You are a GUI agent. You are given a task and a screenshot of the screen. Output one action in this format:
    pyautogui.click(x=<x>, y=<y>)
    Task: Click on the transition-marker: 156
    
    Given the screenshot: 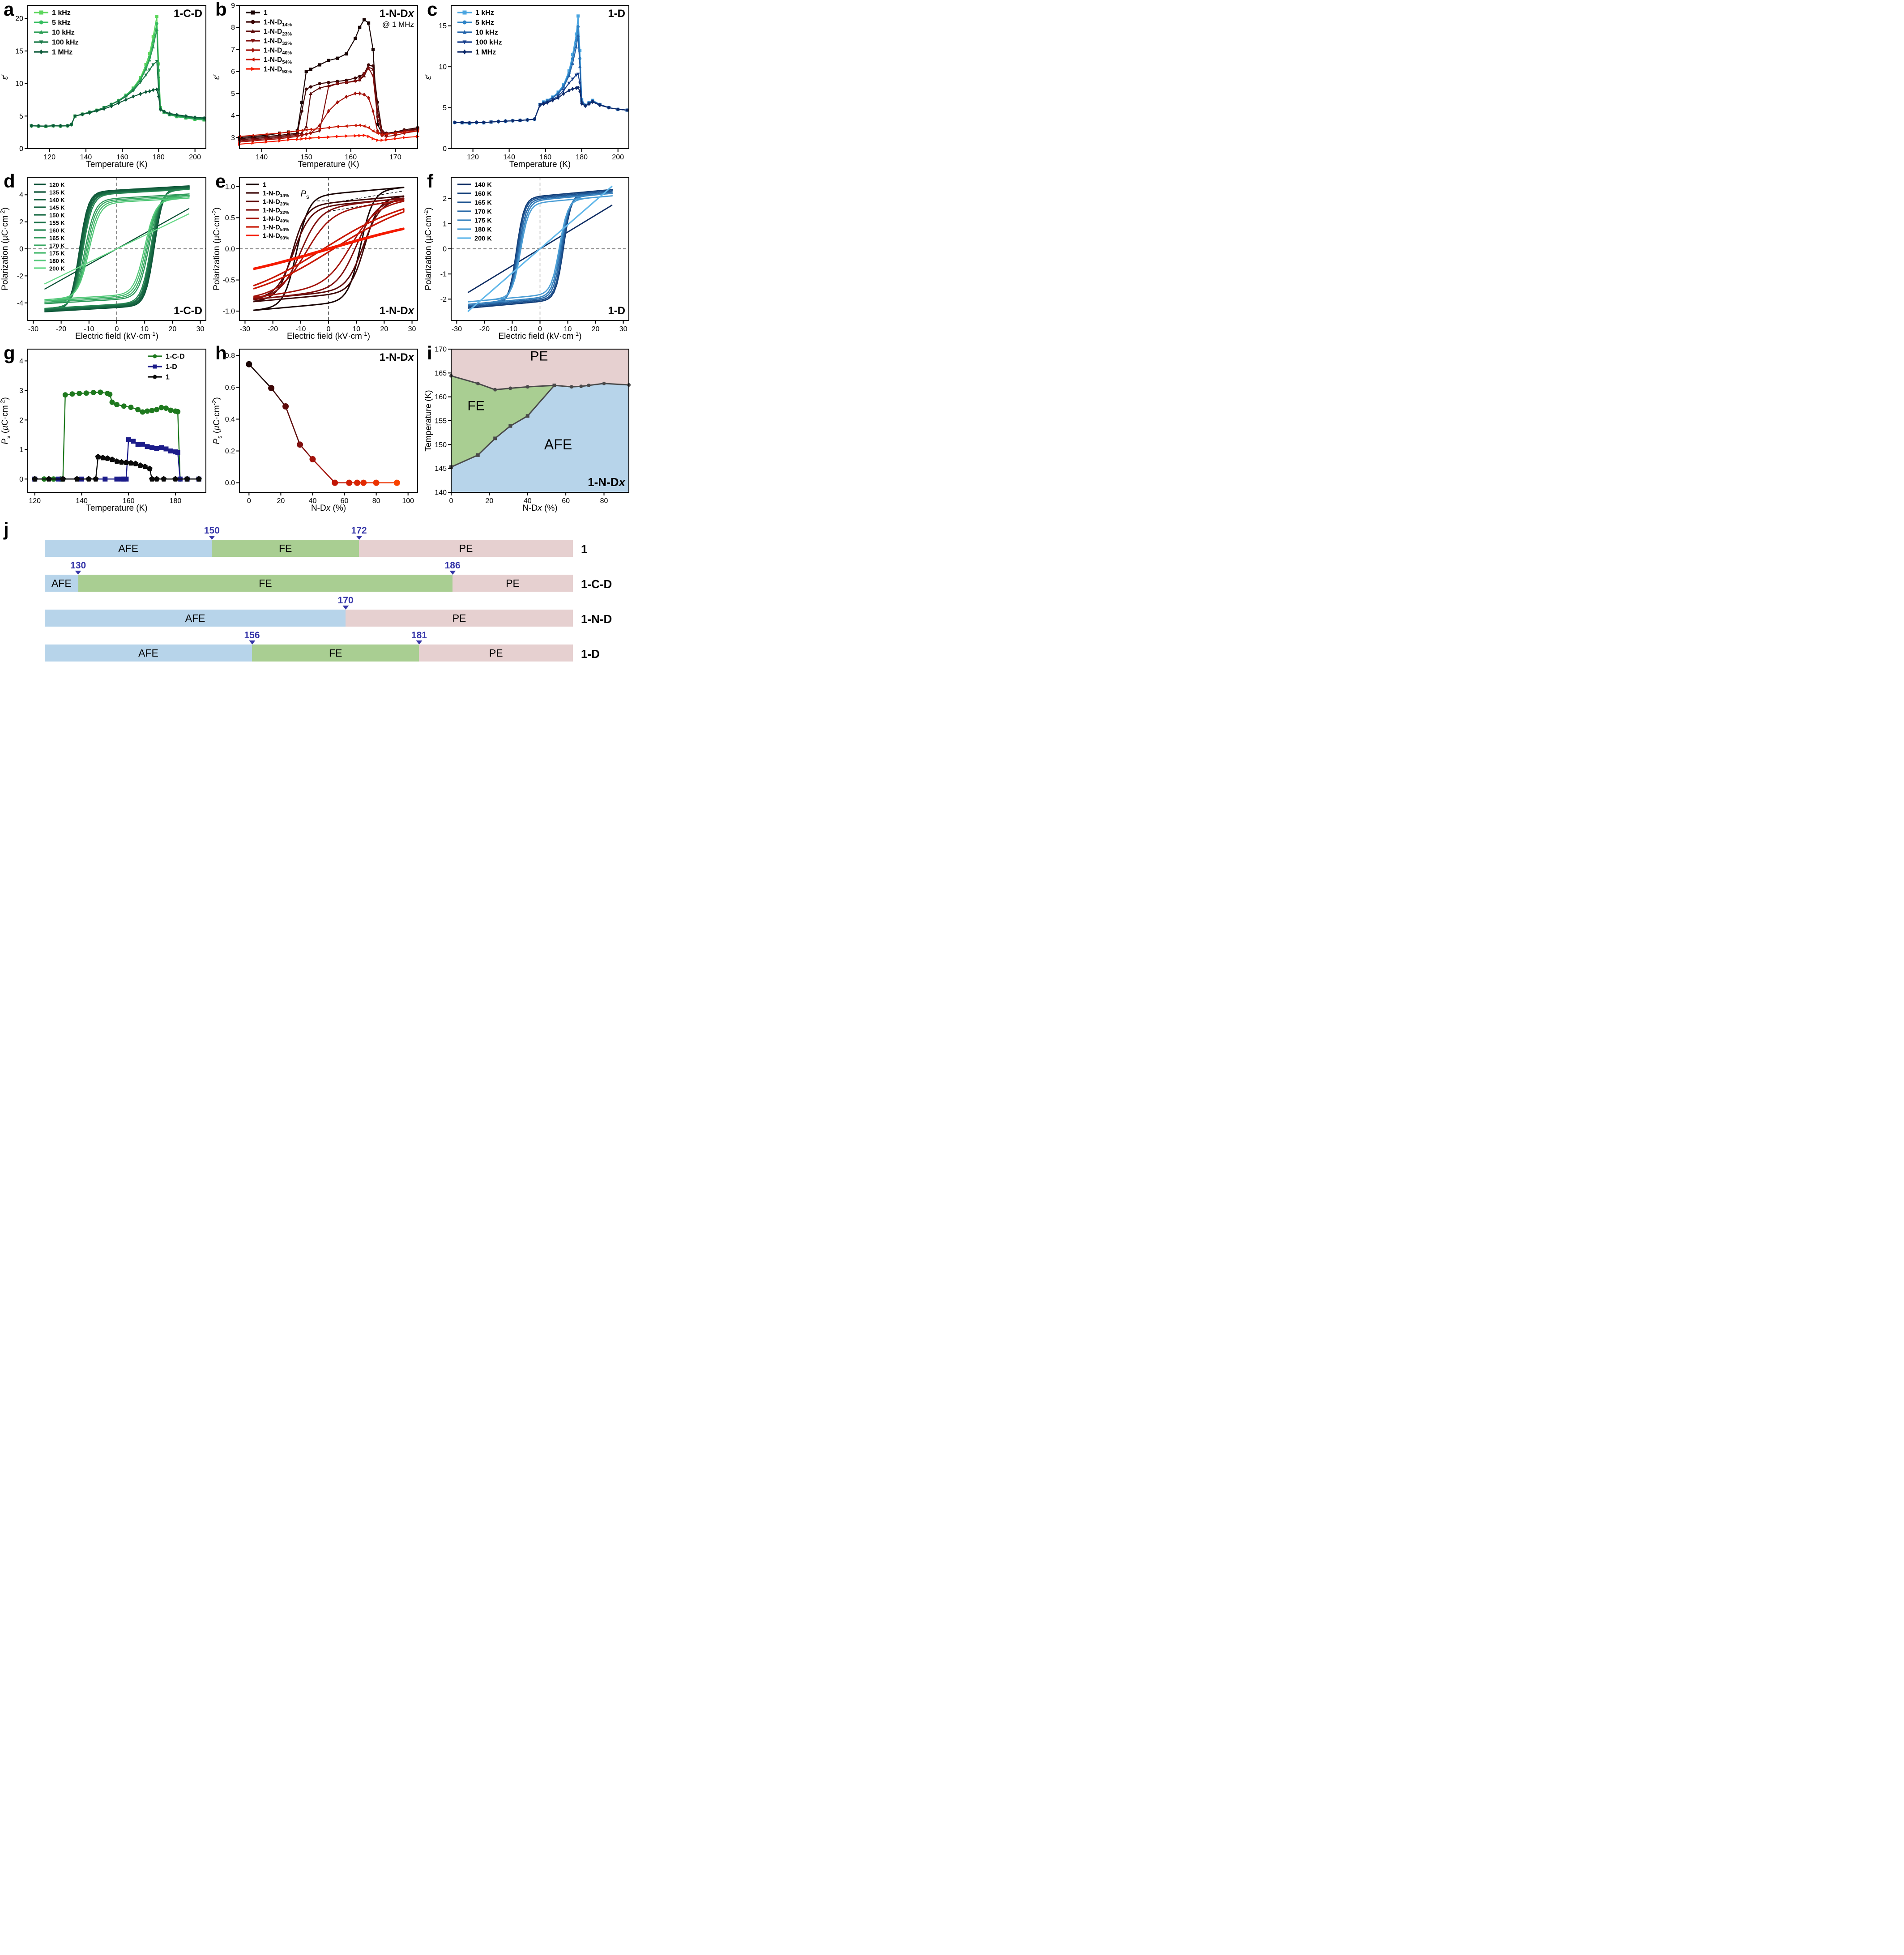 What is the action you would take?
    pyautogui.click(x=252, y=638)
    